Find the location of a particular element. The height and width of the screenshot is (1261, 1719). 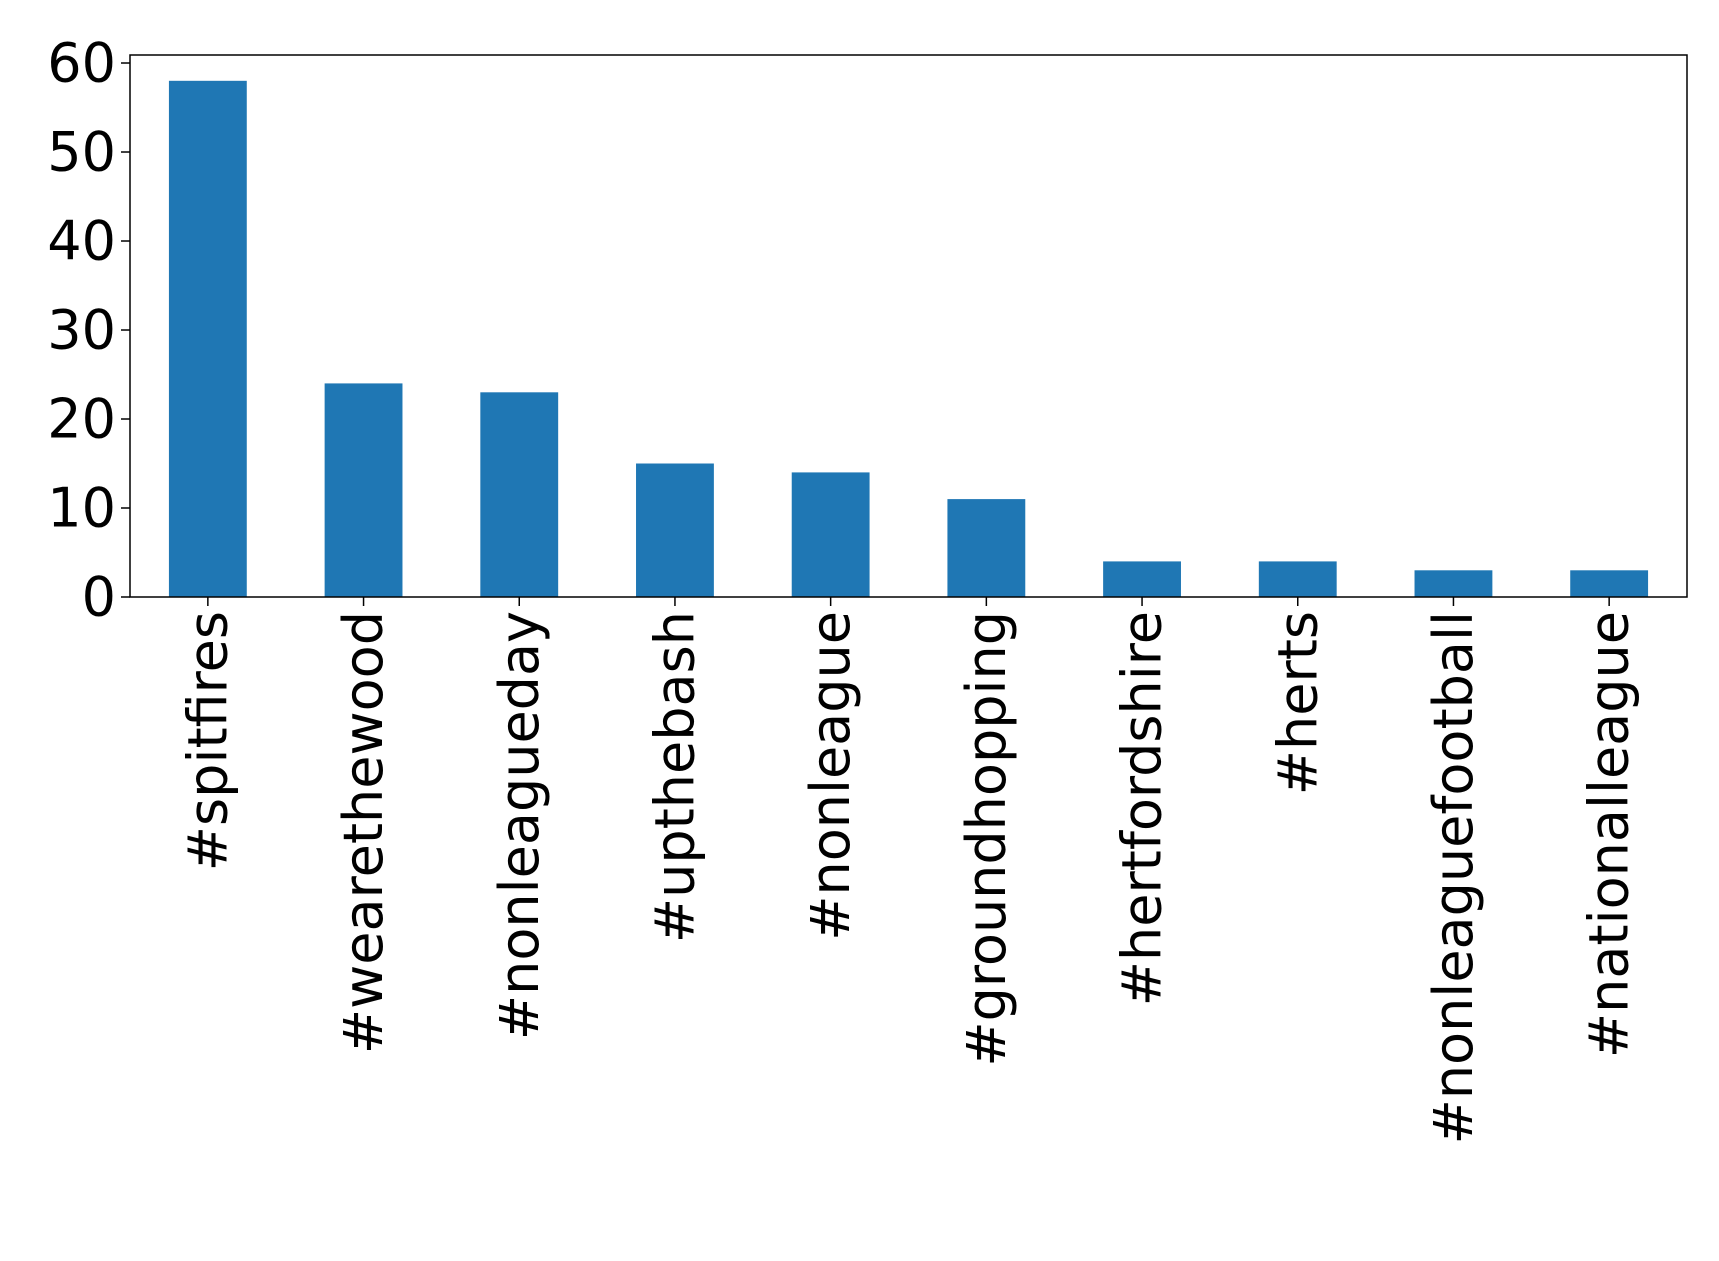

x-tick-label: #hertfordshire is located at coordinates (1142, 808).